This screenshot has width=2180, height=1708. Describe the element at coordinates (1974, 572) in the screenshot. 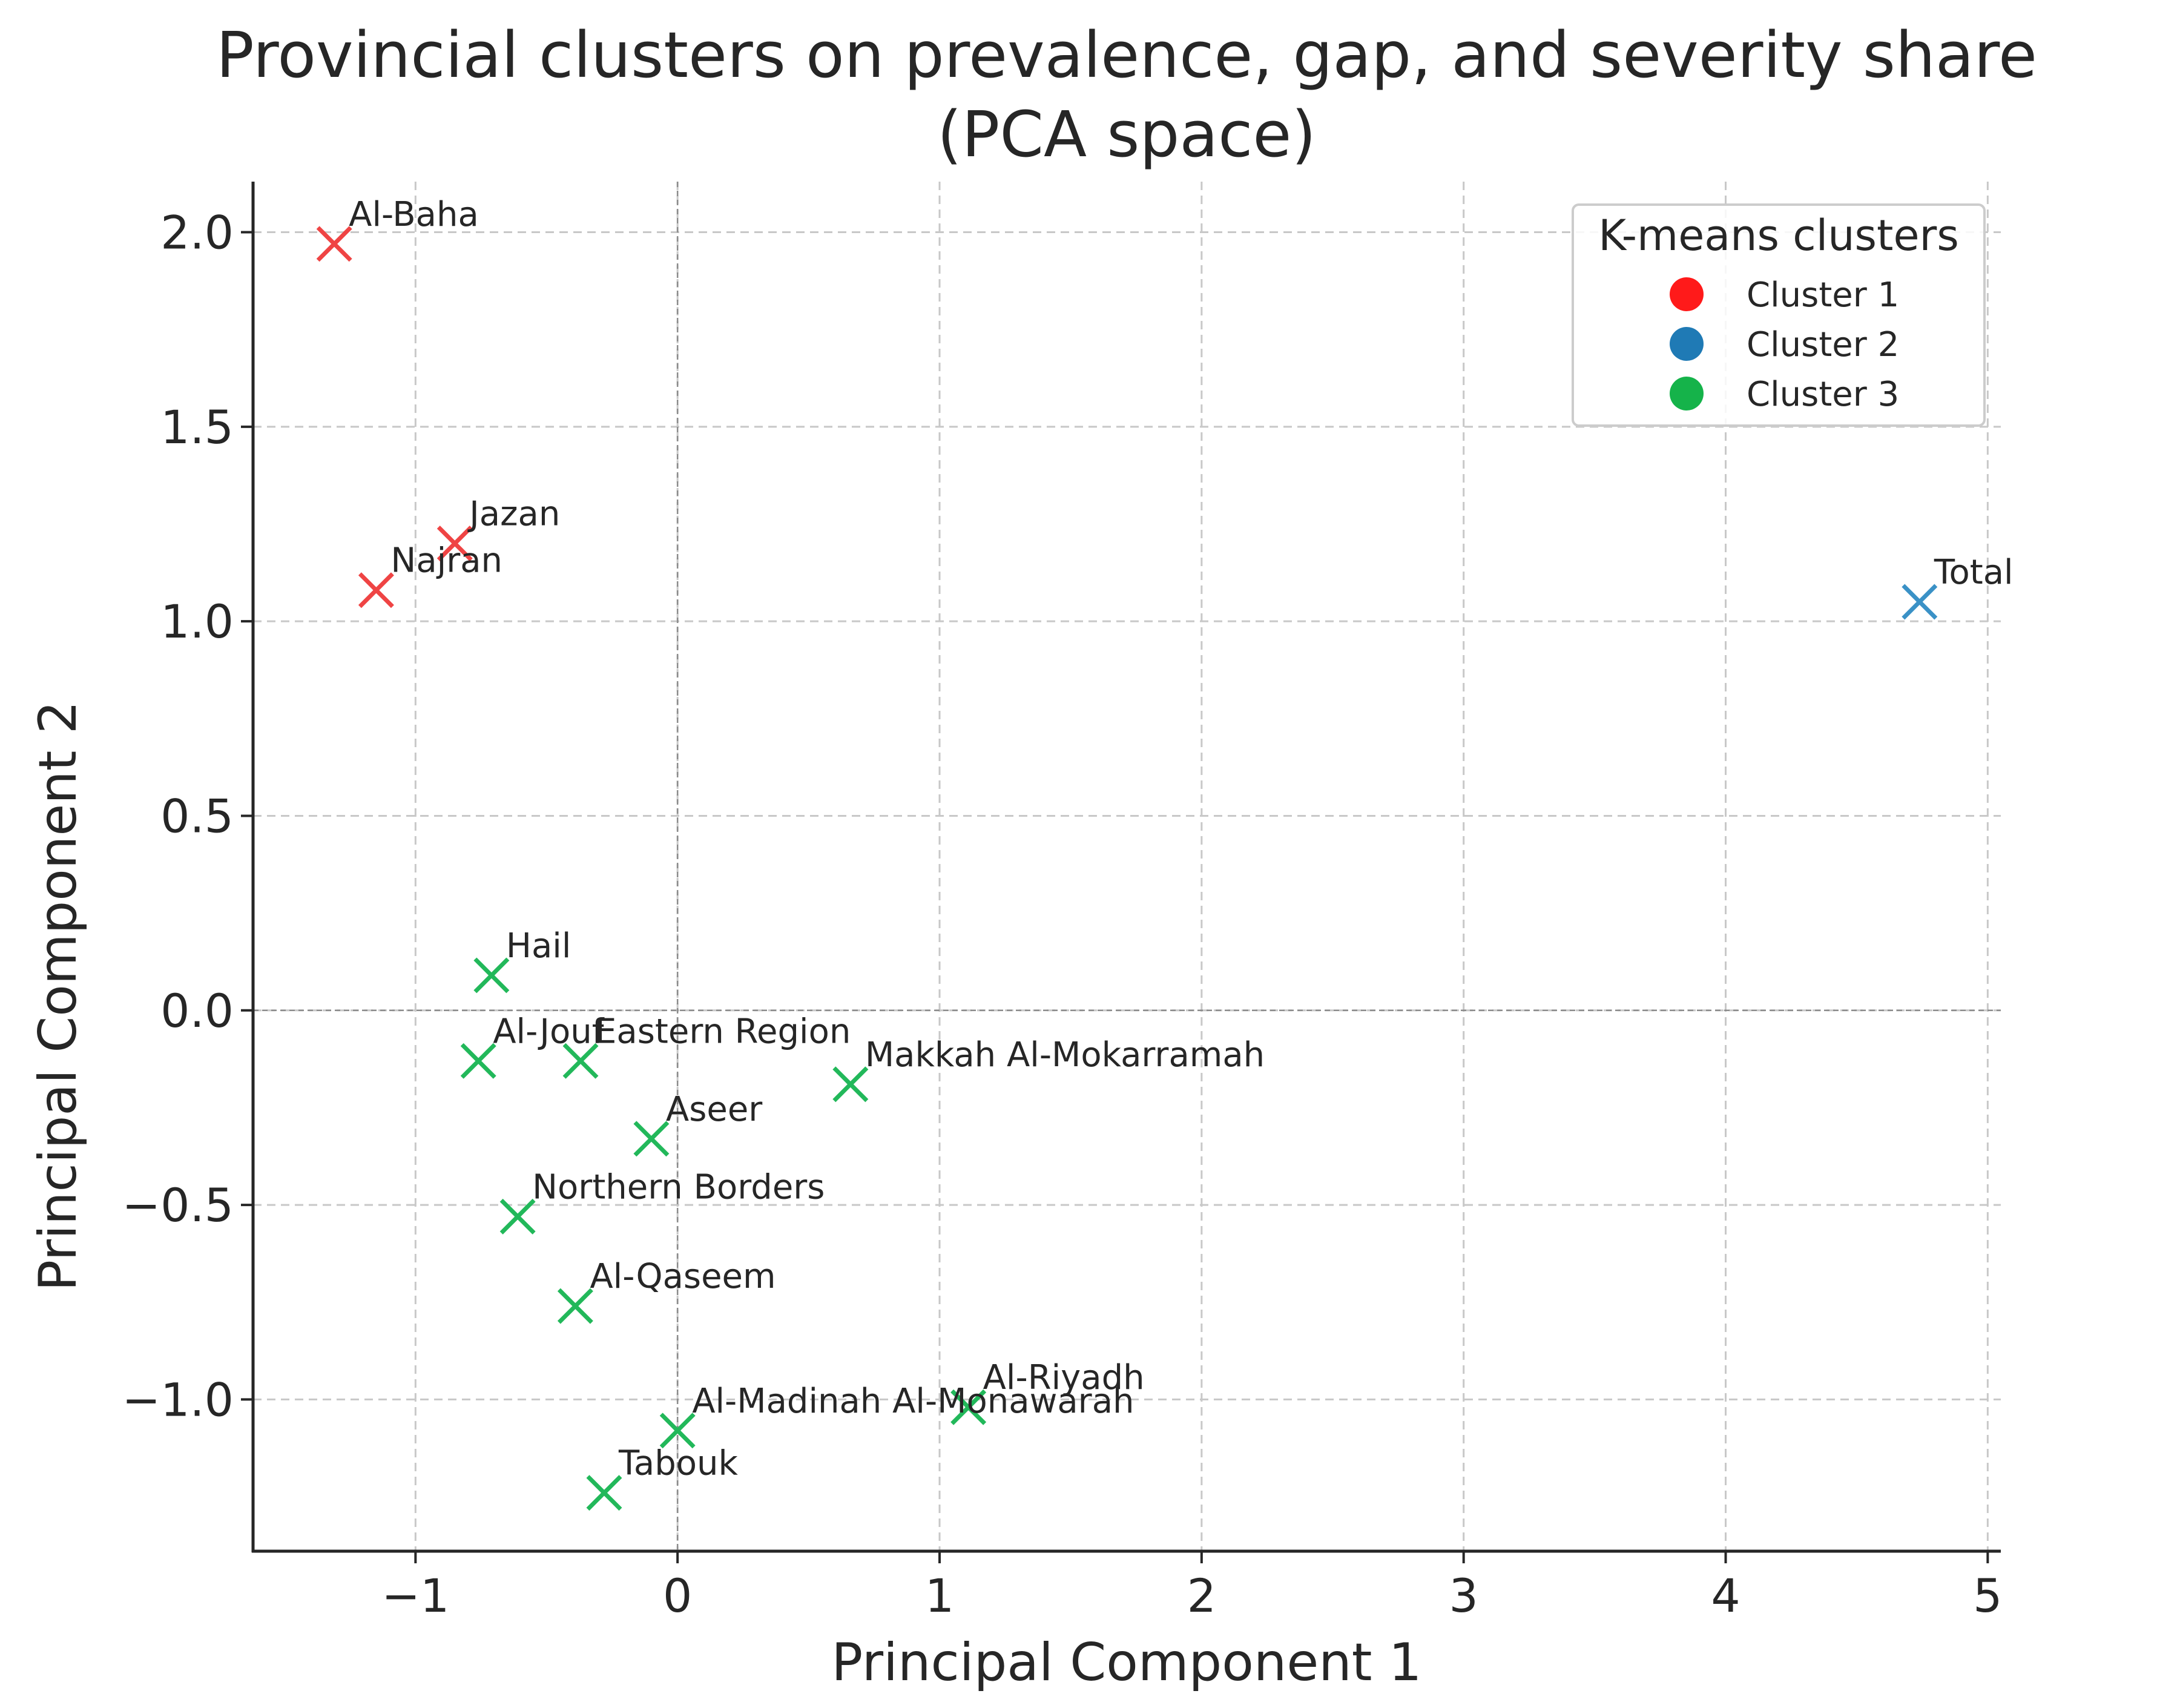

I see `point-label-total: Total` at that location.